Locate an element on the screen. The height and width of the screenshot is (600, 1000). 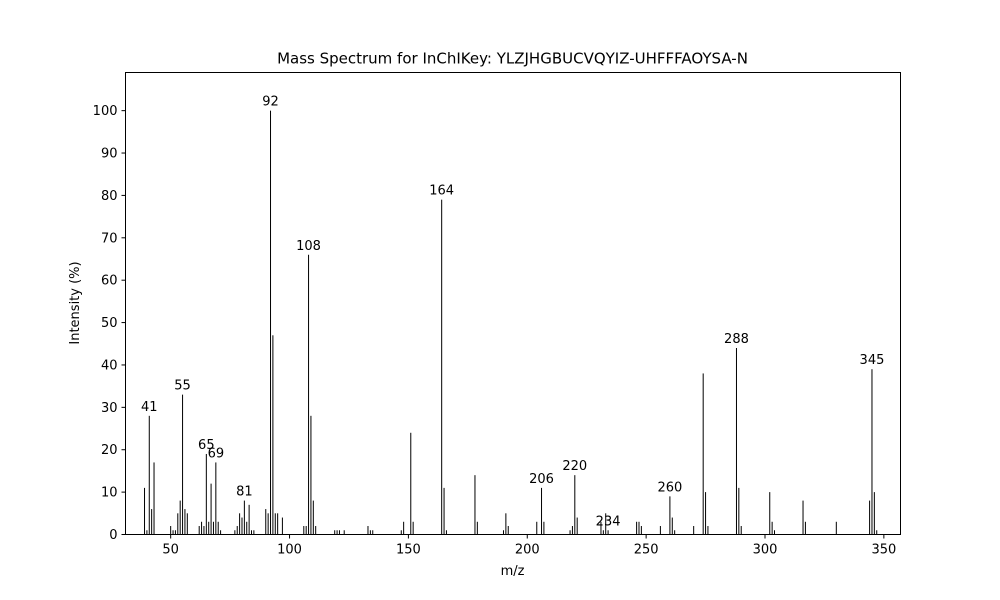
x-tick-label: 100 is located at coordinates (289, 550).